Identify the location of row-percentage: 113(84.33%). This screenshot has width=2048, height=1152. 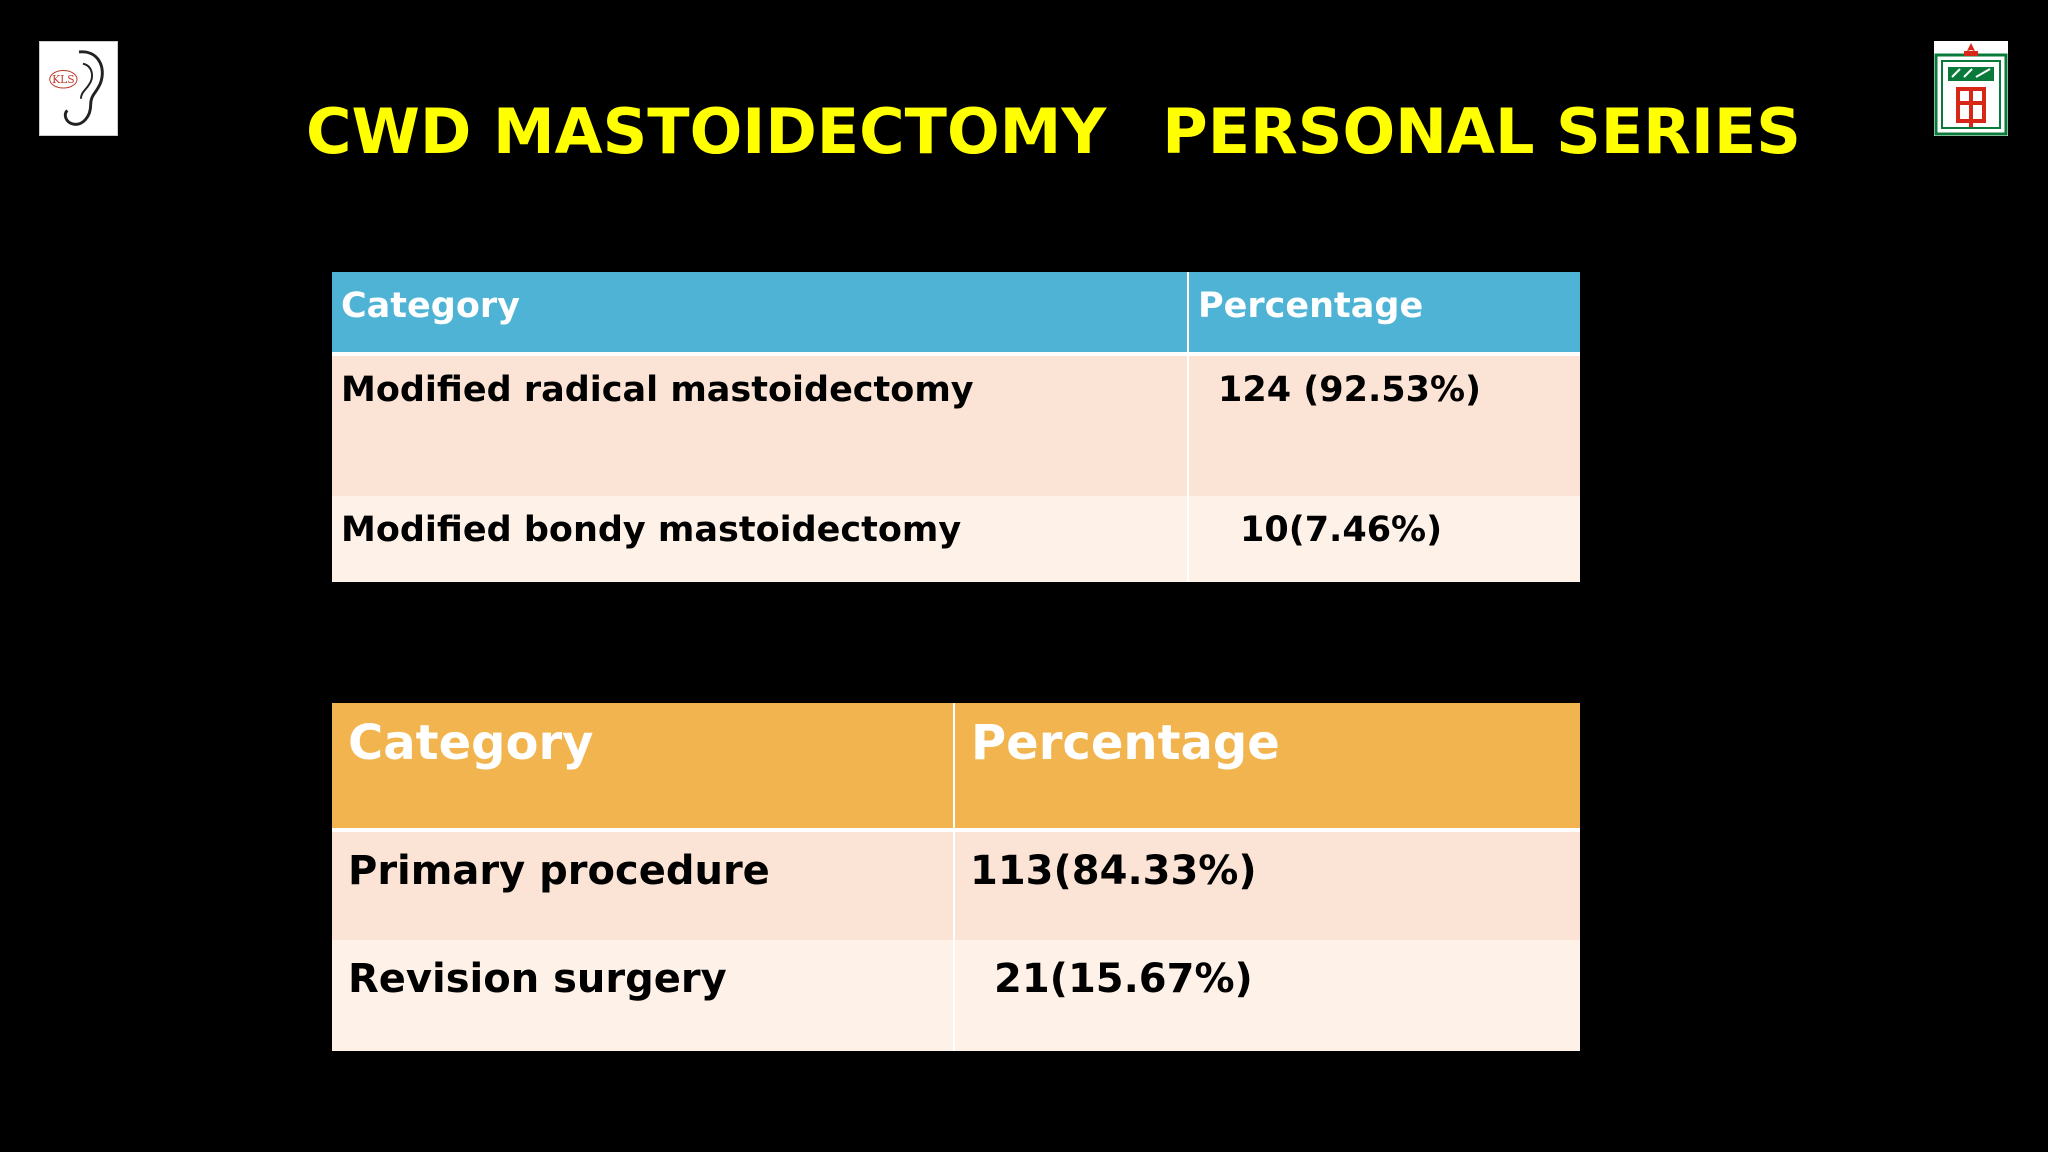
(1266, 885).